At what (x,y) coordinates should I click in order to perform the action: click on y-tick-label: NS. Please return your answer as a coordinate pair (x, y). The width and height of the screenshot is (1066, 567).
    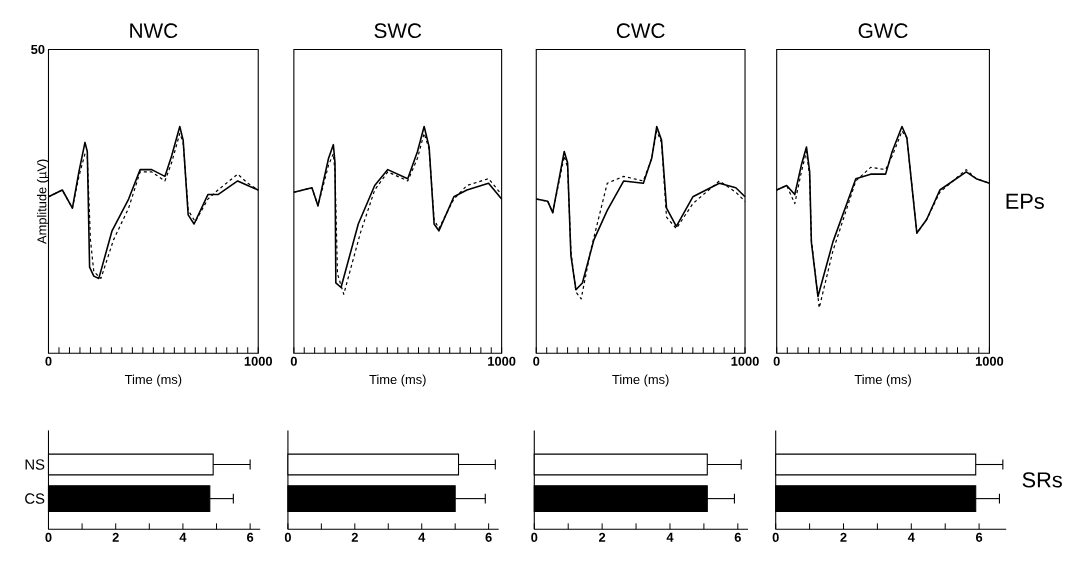
    Looking at the image, I should click on (35, 464).